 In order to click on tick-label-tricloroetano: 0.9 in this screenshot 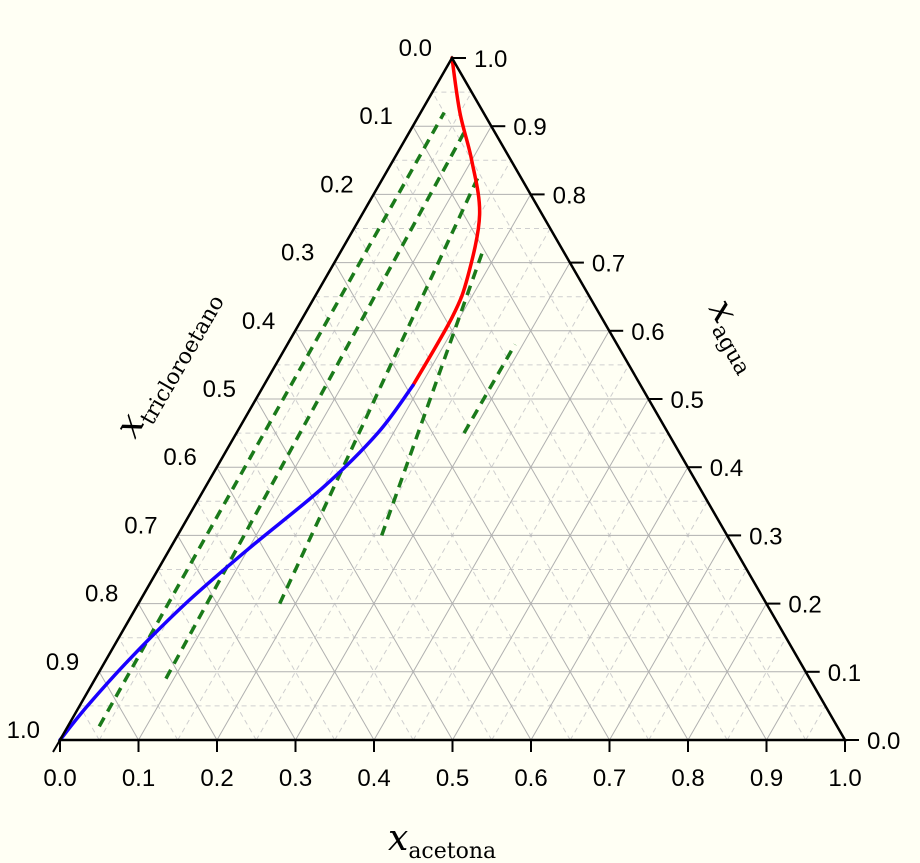, I will do `click(62, 662)`.